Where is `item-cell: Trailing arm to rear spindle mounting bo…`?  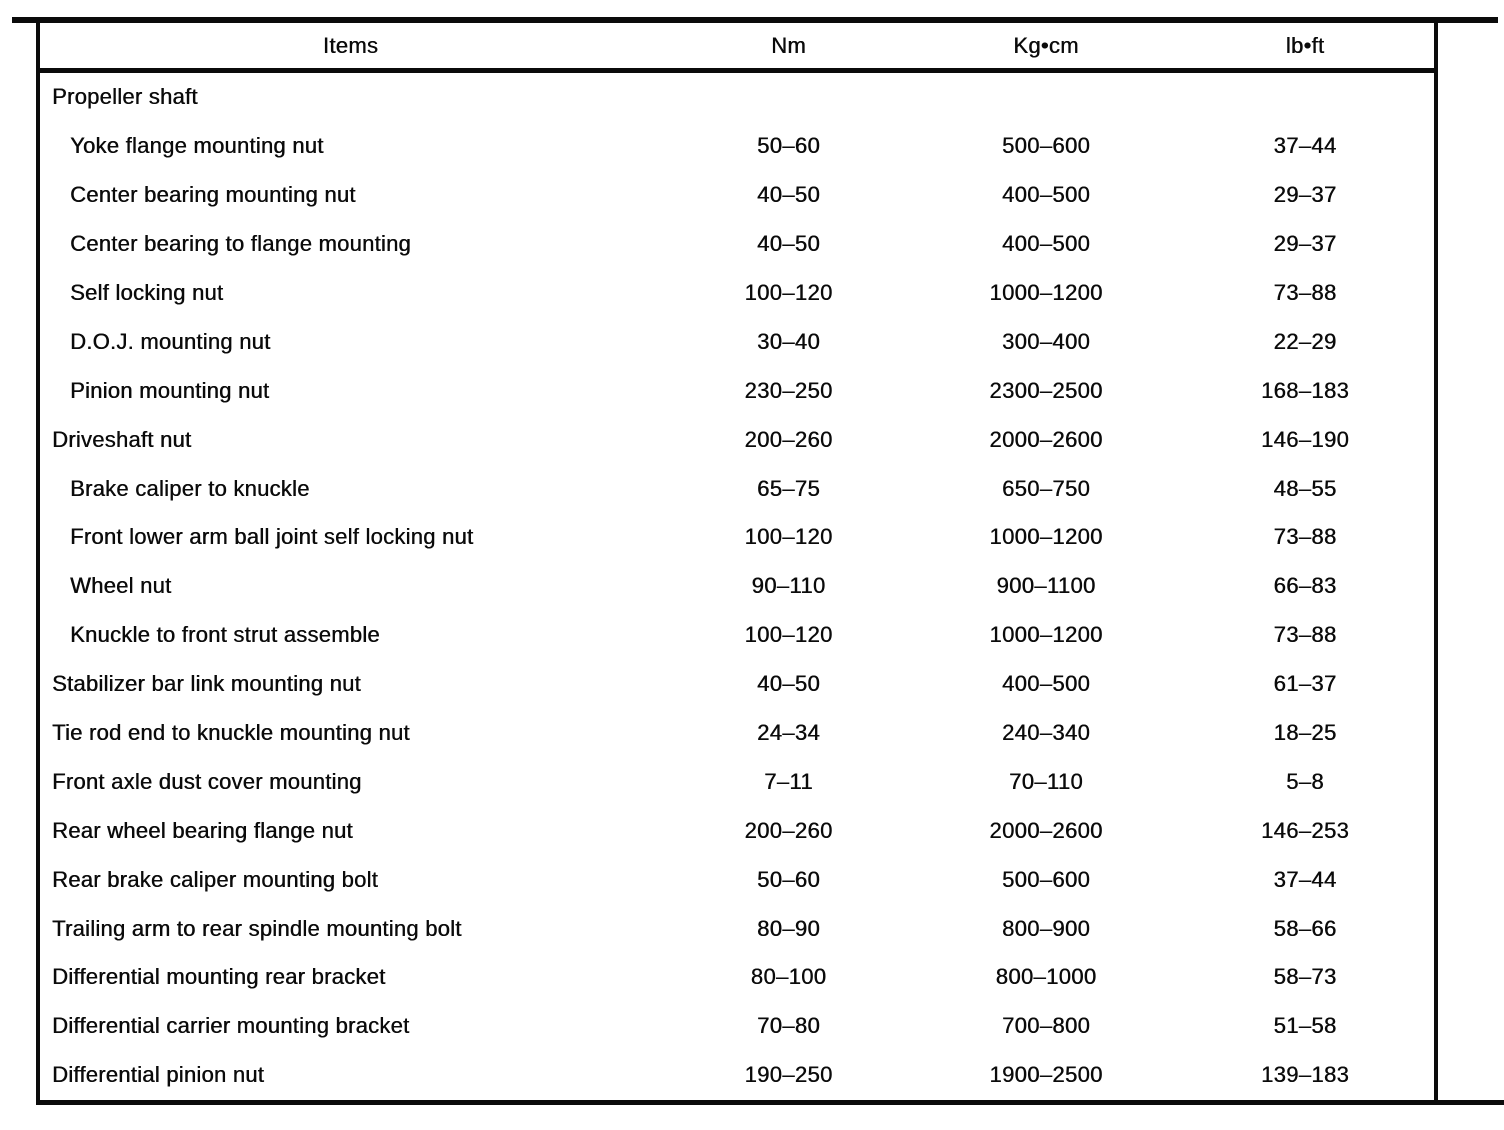 item-cell: Trailing arm to rear spindle mounting bo… is located at coordinates (257, 928).